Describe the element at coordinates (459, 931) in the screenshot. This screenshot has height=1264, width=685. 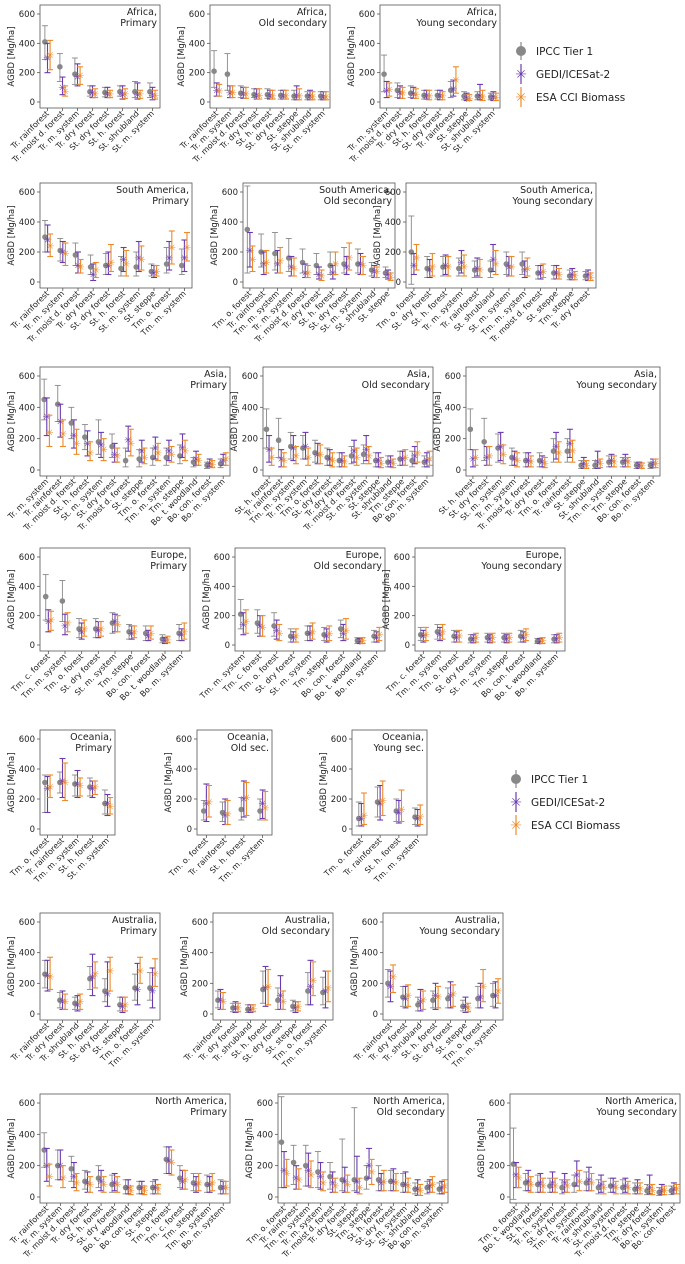
I see `panel-title-class: Young secondary` at that location.